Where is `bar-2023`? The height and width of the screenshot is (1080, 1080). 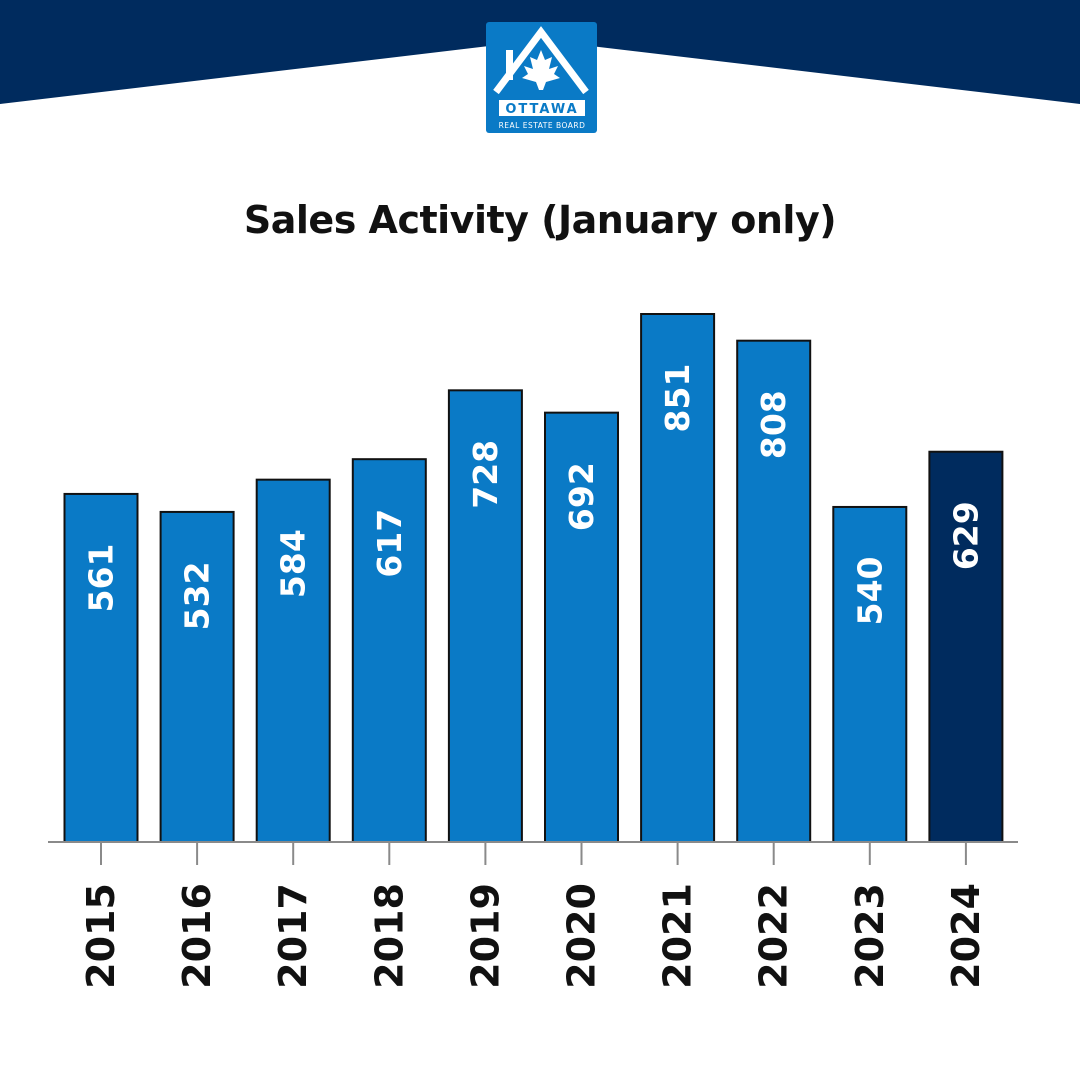
bar-2023 is located at coordinates (870, 674).